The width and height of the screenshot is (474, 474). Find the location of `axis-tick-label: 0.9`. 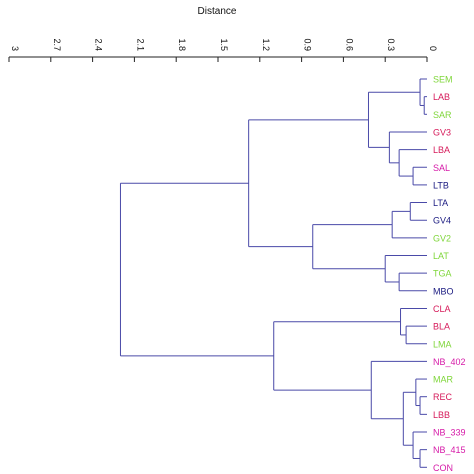

axis-tick-label: 0.9 is located at coordinates (308, 44).